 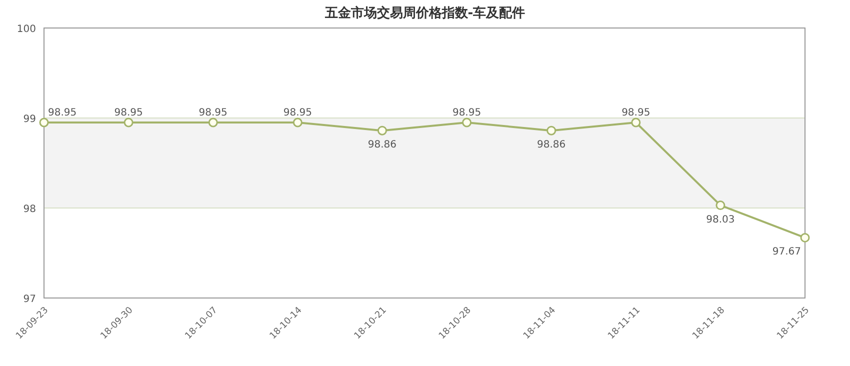 I want to click on data-label: 98.03, so click(x=720, y=220).